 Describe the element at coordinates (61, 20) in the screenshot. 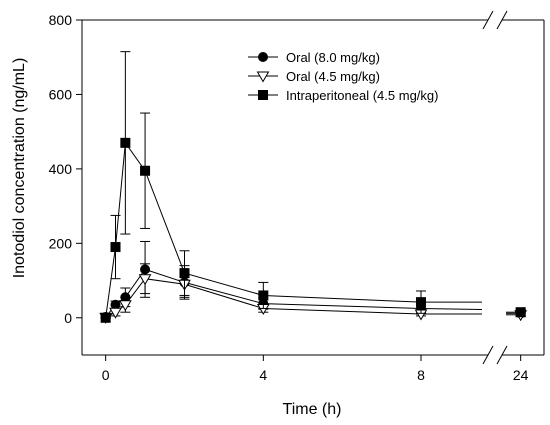

I see `y-tick-label: 800` at that location.